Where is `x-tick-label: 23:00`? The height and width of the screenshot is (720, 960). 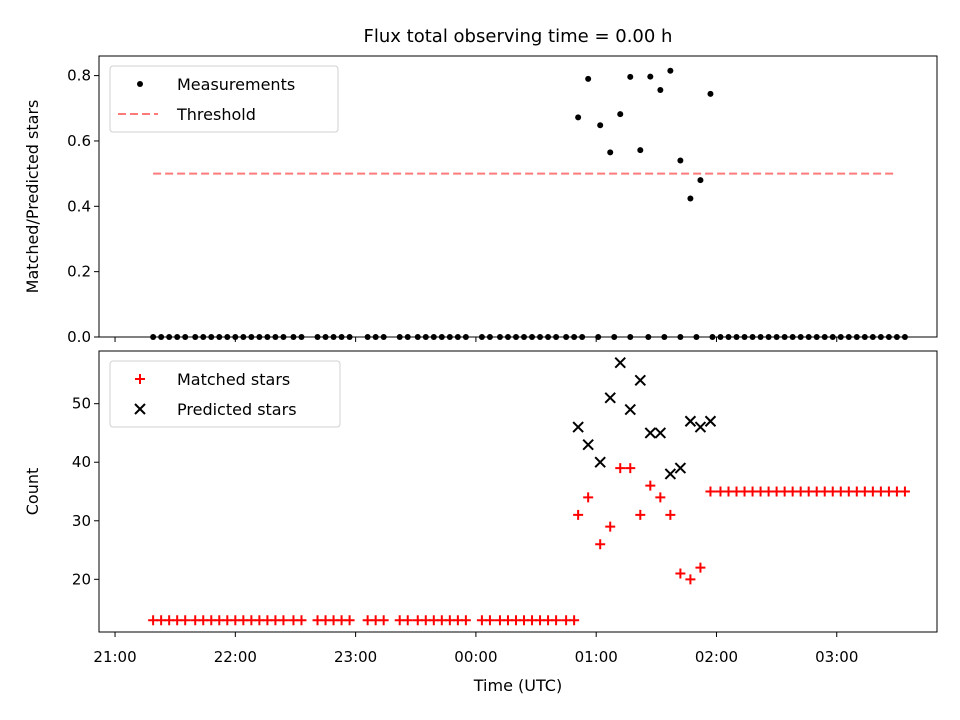
x-tick-label: 23:00 is located at coordinates (355, 657).